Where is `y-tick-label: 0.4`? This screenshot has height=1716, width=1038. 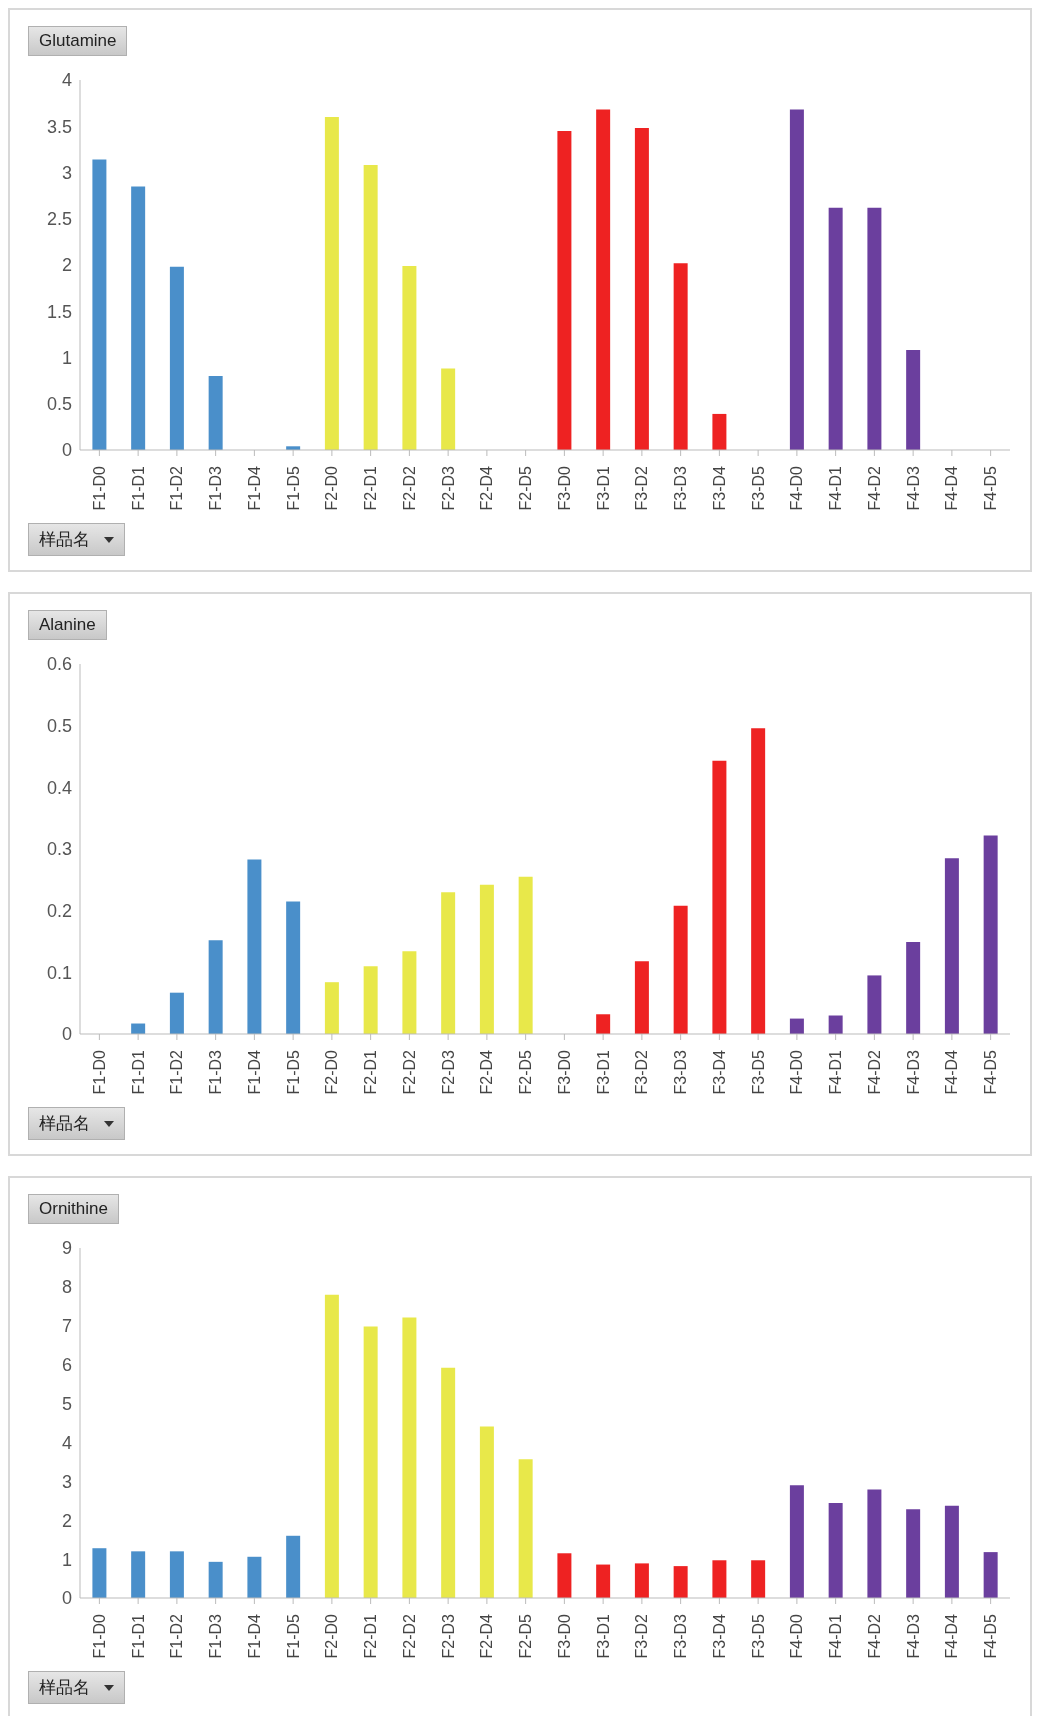
y-tick-label: 0.4 is located at coordinates (59, 787).